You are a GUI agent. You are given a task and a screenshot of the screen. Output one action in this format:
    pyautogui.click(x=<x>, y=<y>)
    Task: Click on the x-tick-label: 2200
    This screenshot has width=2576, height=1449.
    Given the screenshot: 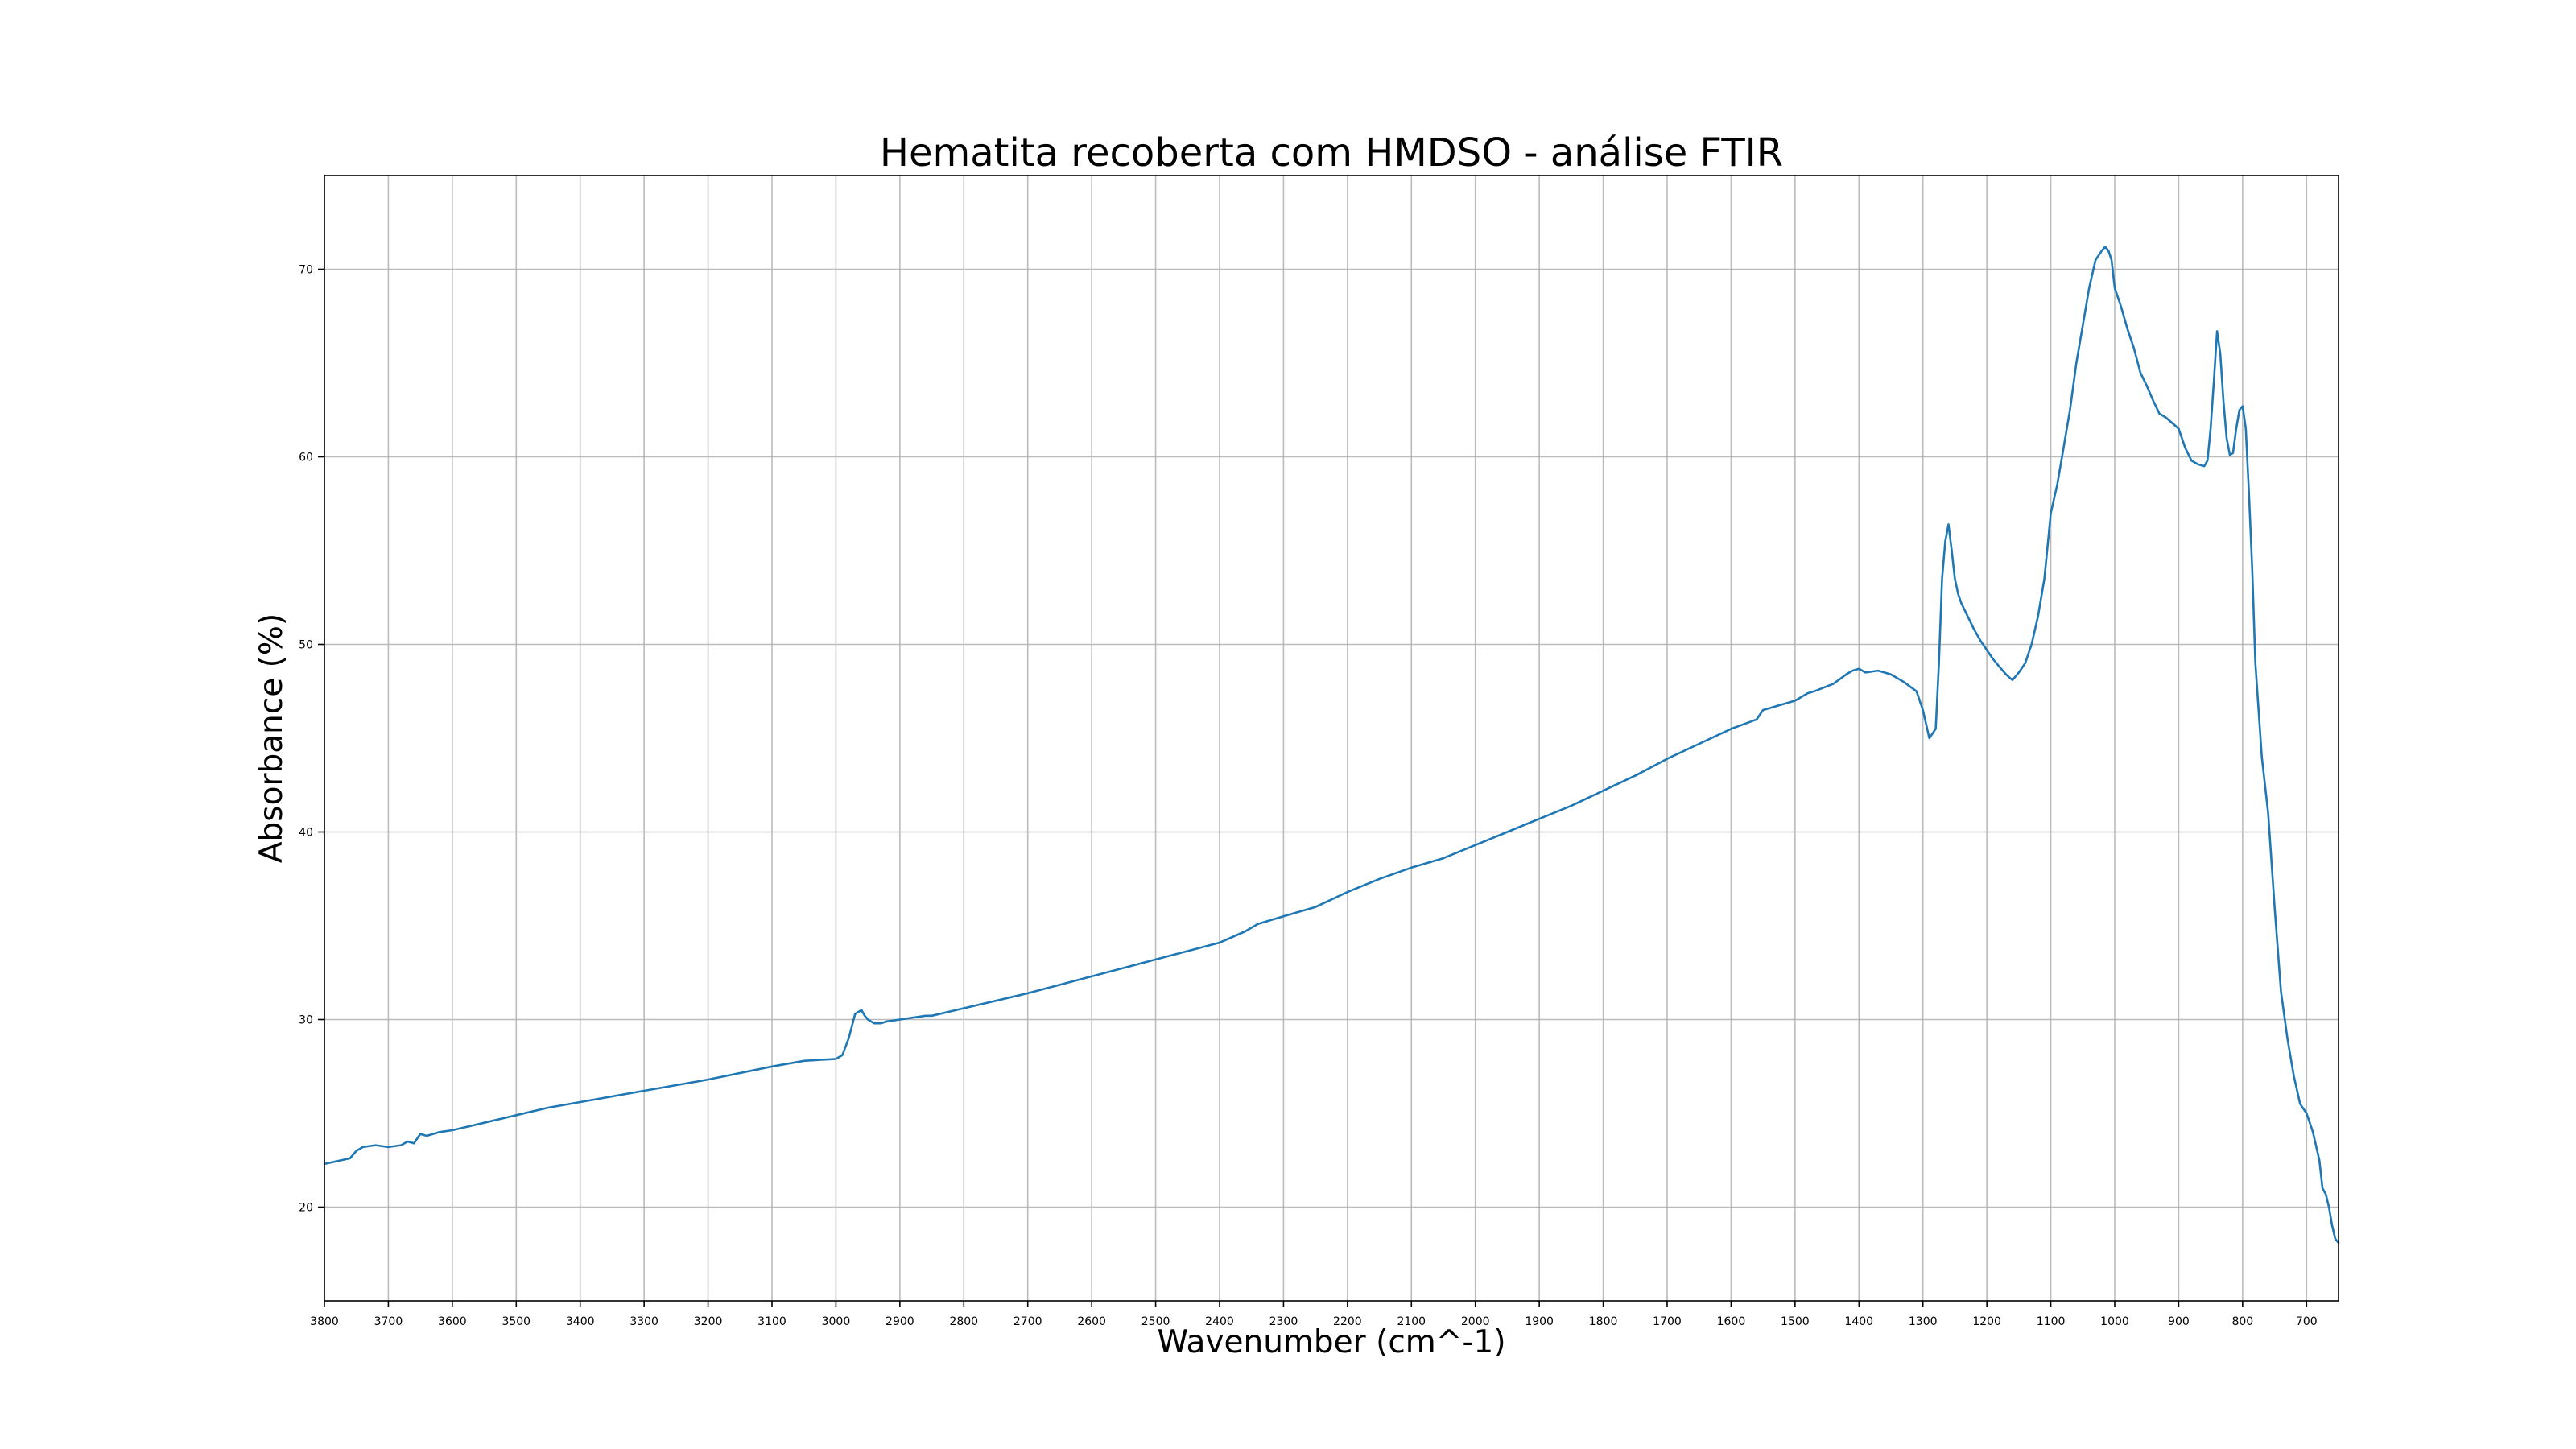 What is the action you would take?
    pyautogui.click(x=1347, y=1321)
    